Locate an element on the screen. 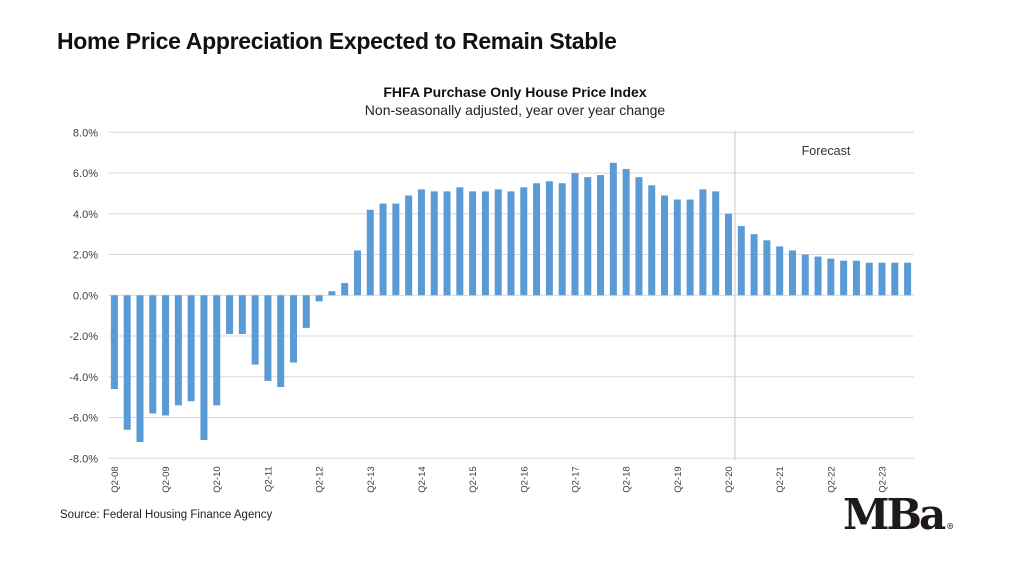  x-tick-label: Q2-16 is located at coordinates (524, 479).